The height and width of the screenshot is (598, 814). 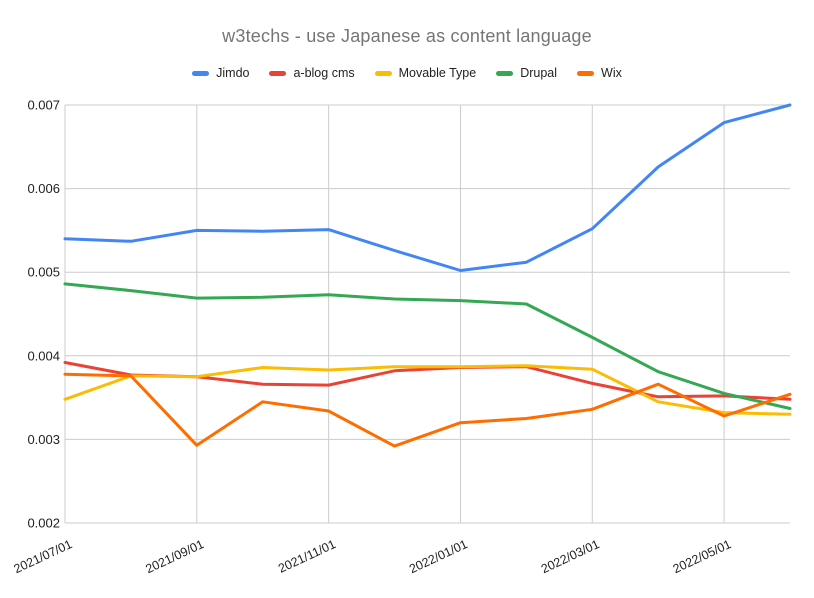 I want to click on legend-label: Drupal, so click(x=539, y=73).